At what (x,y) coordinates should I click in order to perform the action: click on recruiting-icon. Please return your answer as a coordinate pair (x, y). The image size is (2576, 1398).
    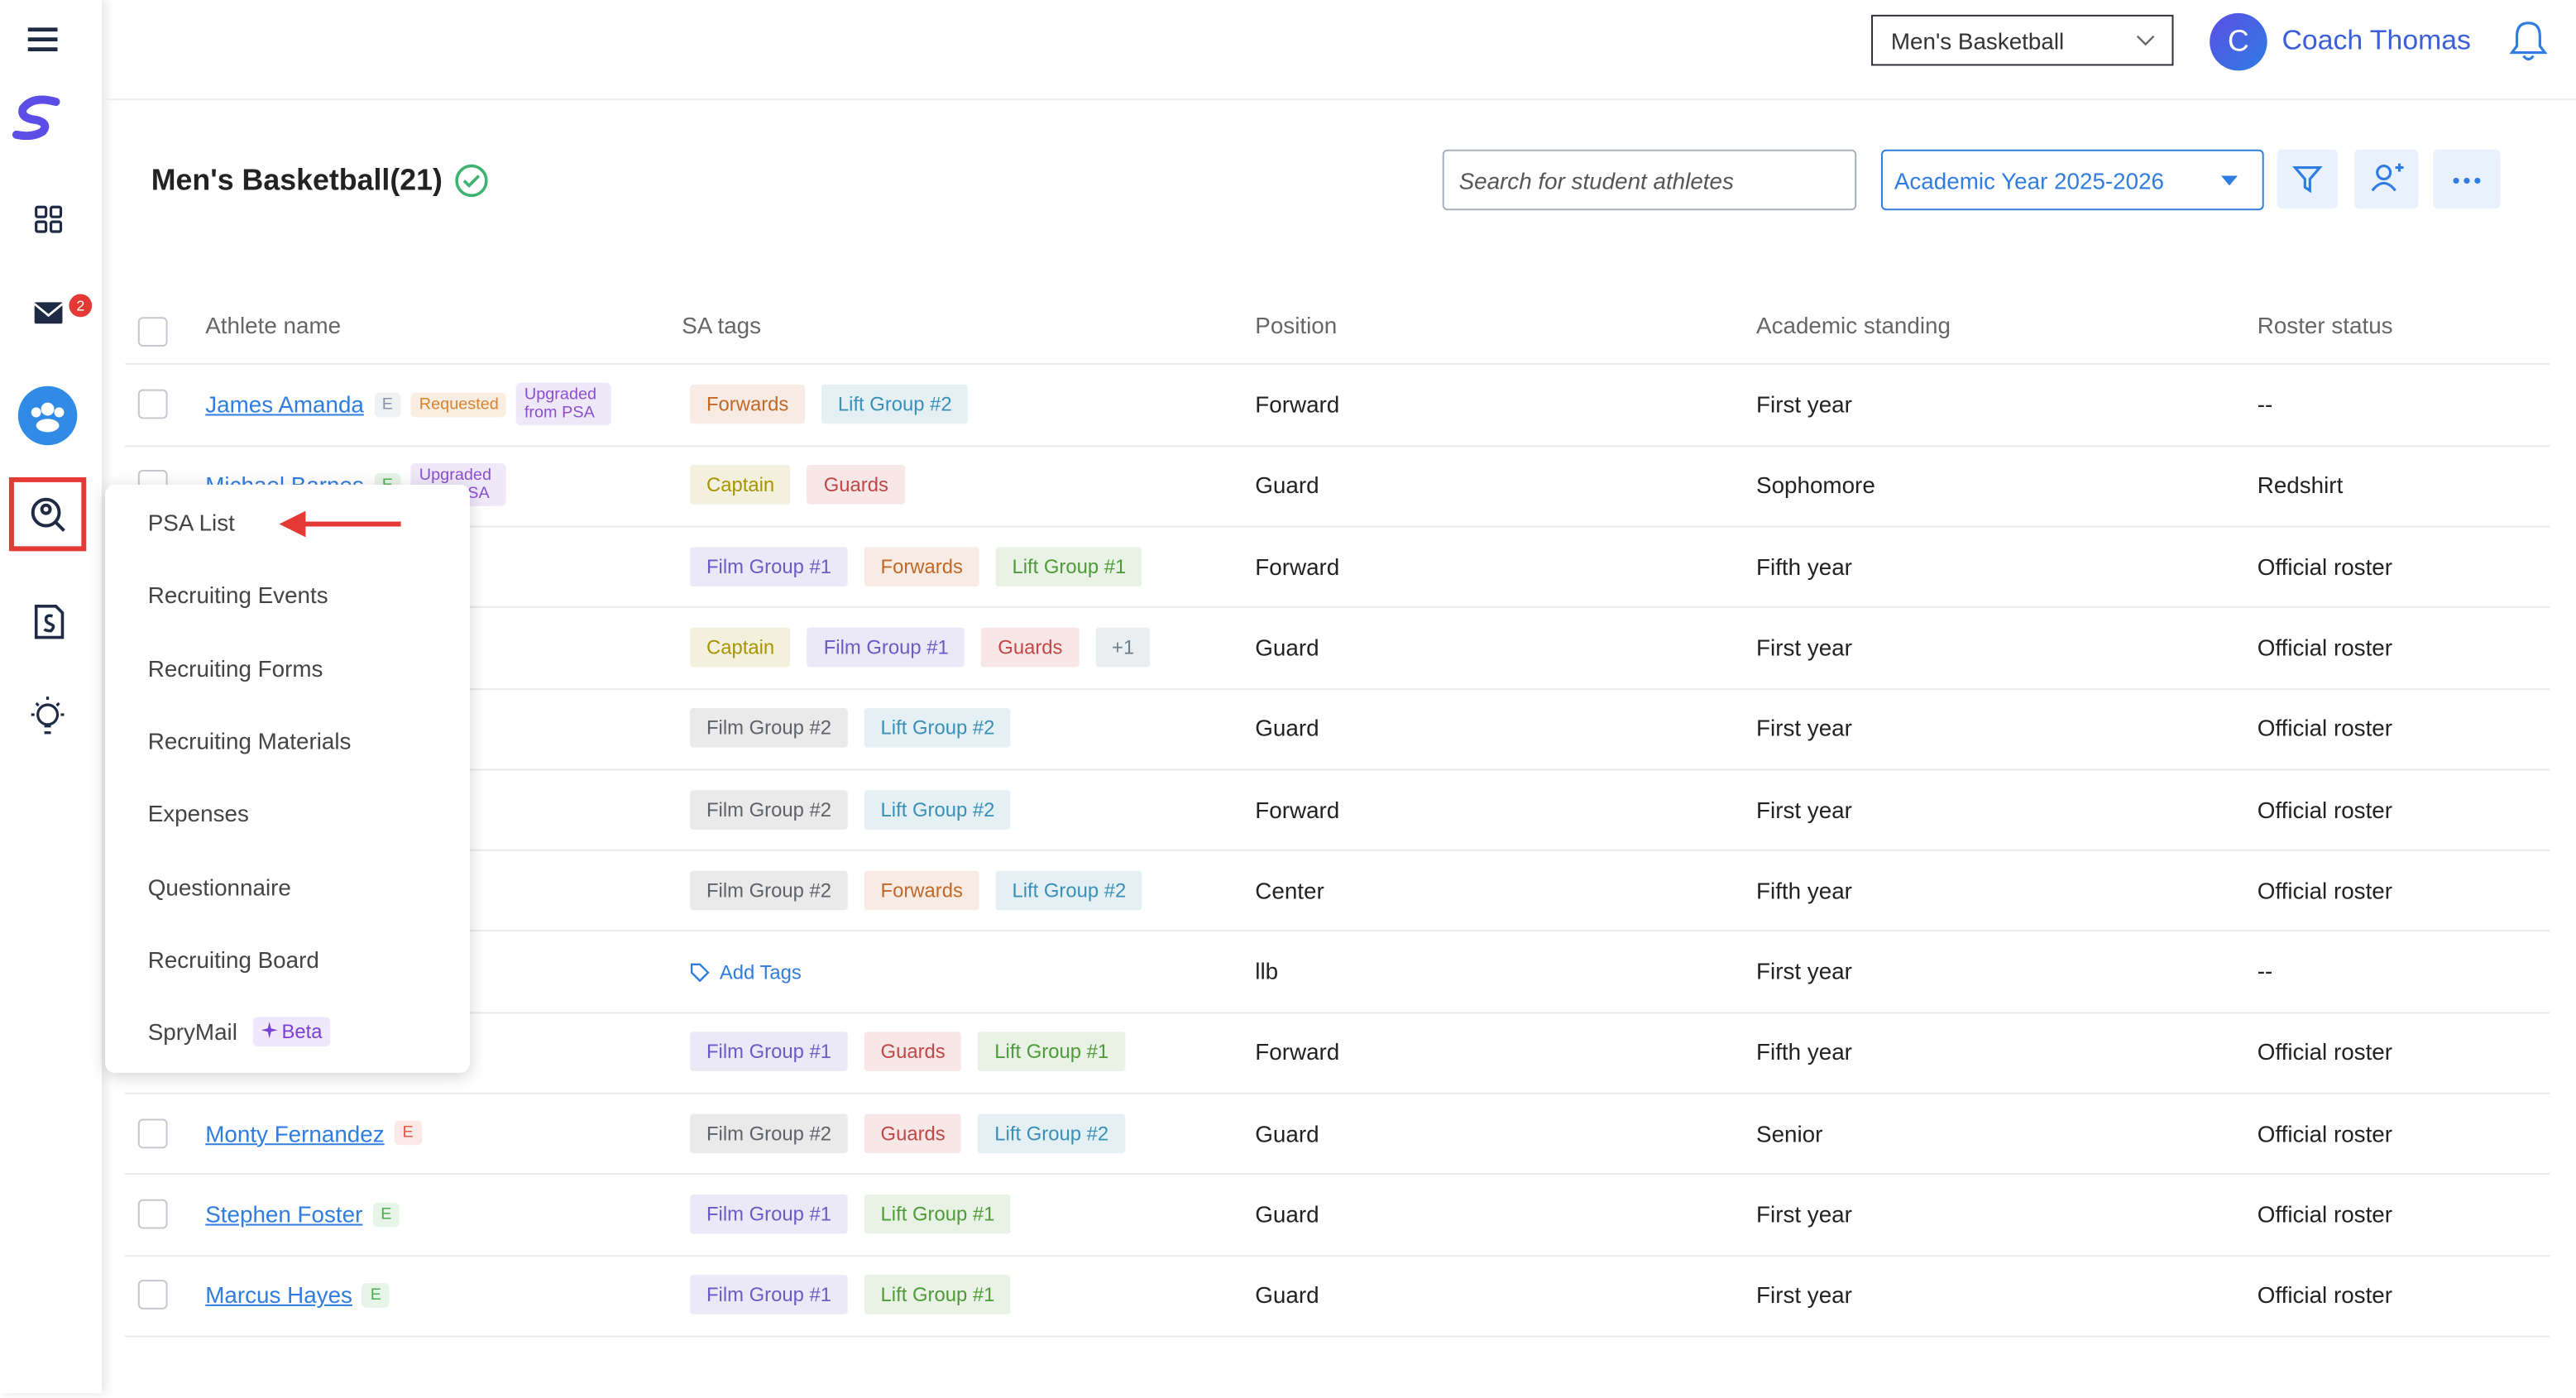
    Looking at the image, I should click on (48, 515).